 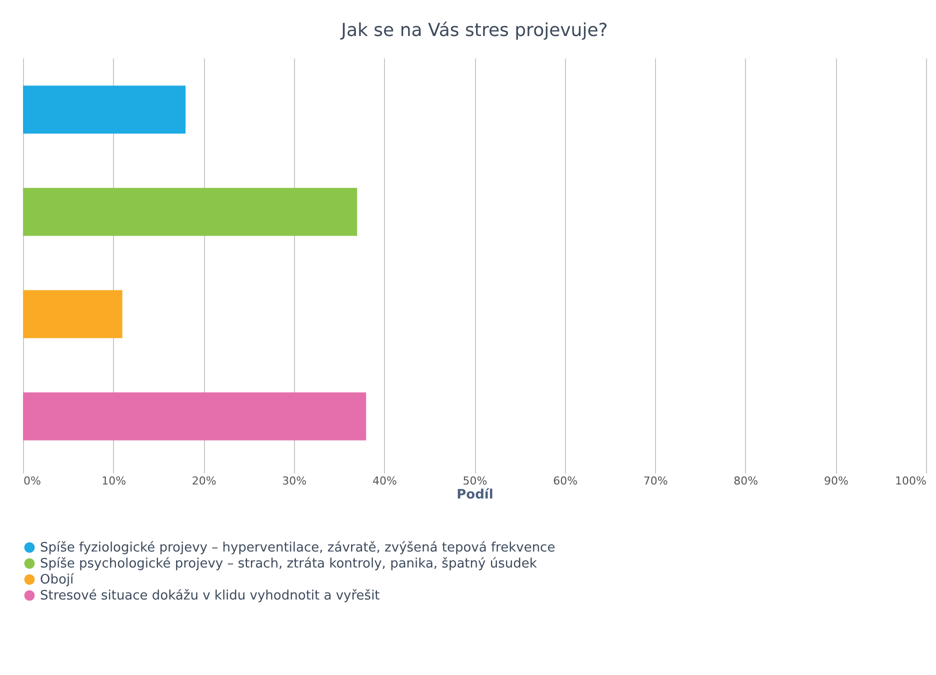 What do you see at coordinates (294, 481) in the screenshot?
I see `x-tick-label: 30%` at bounding box center [294, 481].